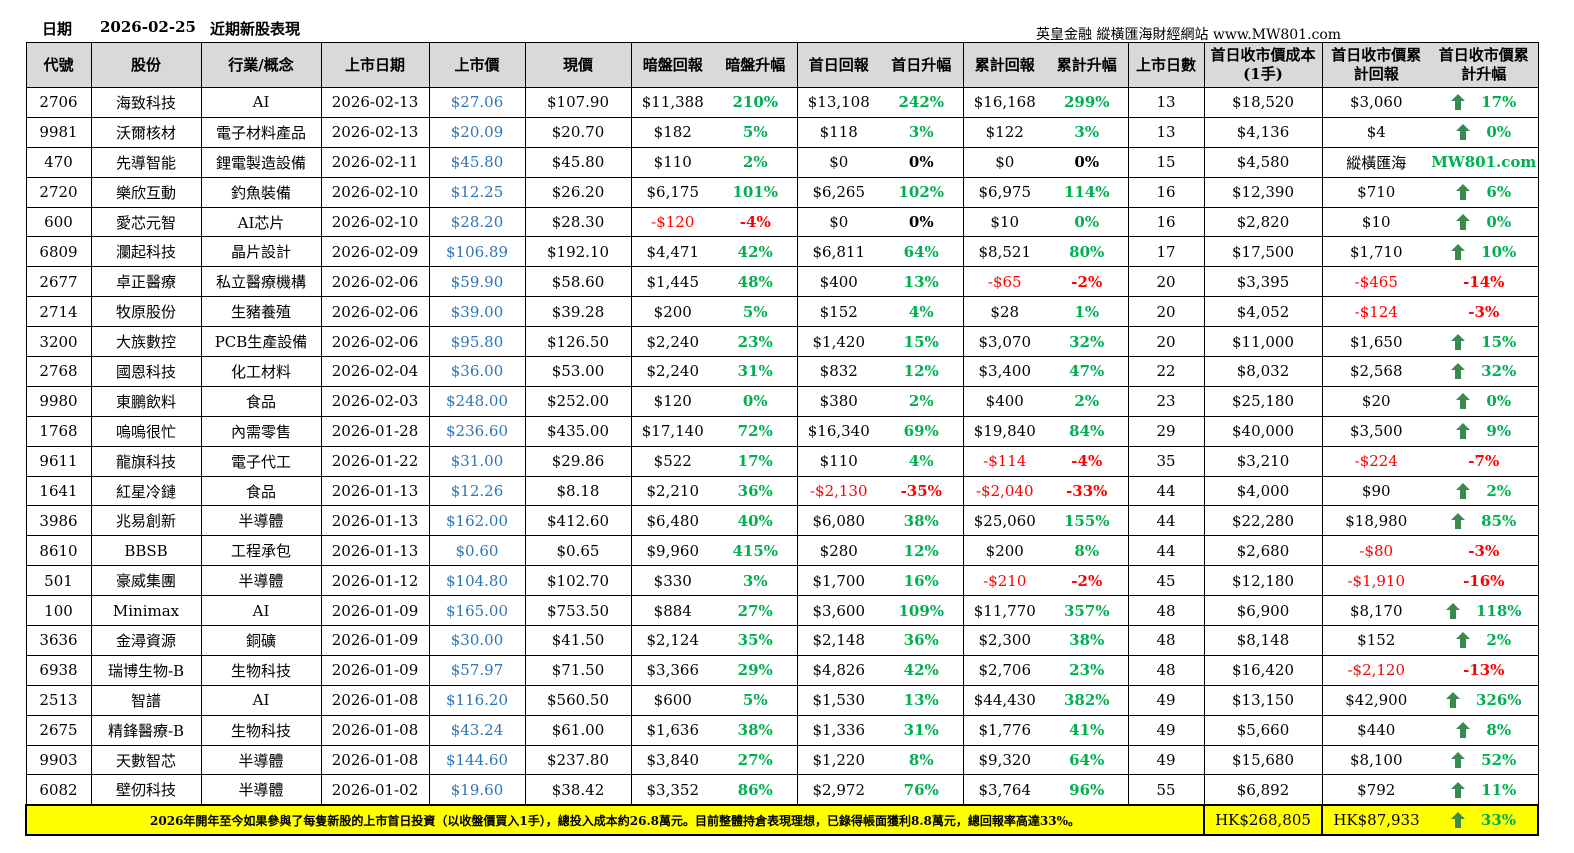 The image size is (1574, 853). What do you see at coordinates (1004, 521) in the screenshot?
I see `cell: $25,060` at bounding box center [1004, 521].